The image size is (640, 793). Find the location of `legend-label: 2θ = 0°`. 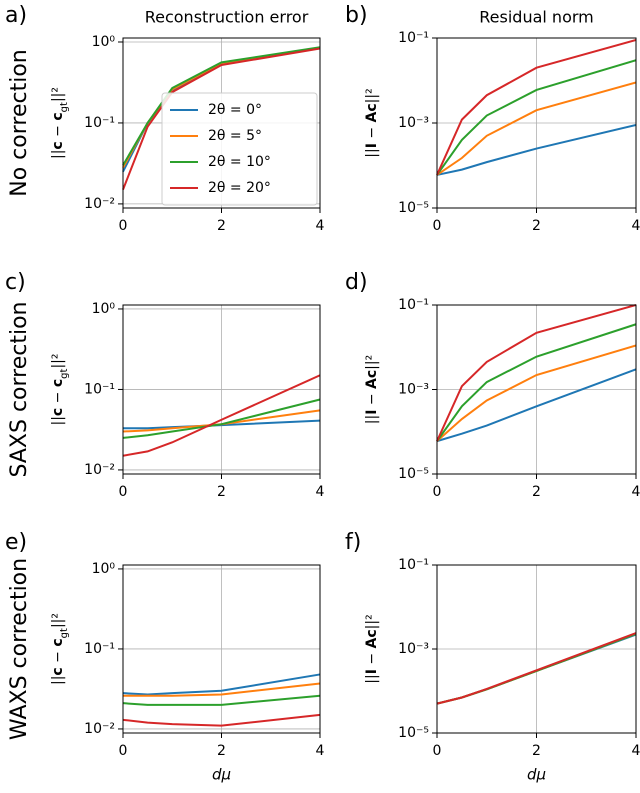

legend-label: 2θ = 0° is located at coordinates (235, 110).